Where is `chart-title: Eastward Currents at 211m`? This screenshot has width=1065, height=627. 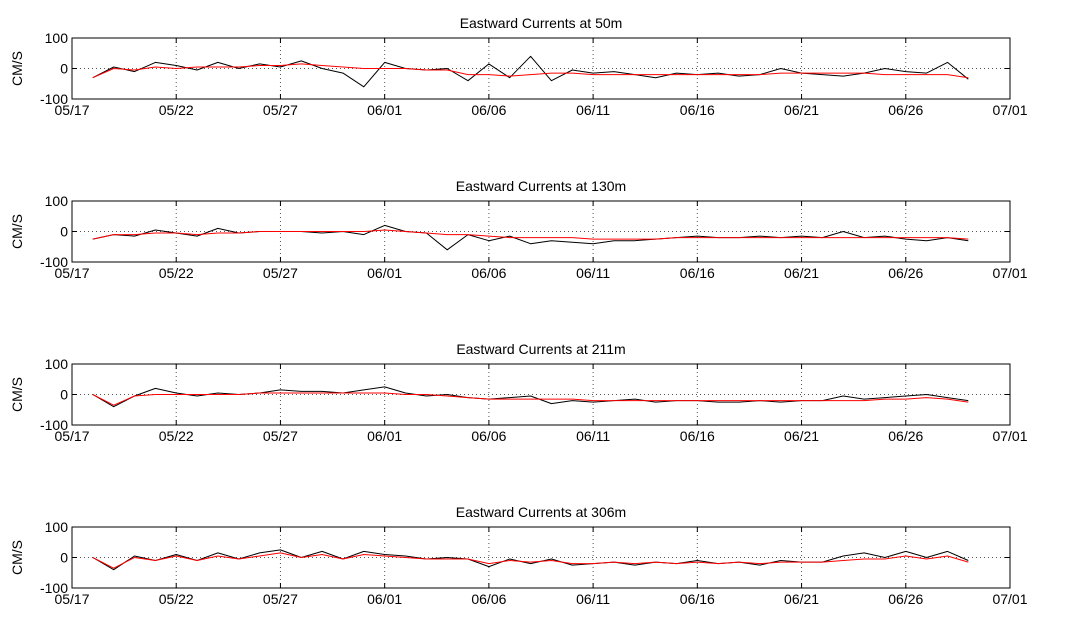 chart-title: Eastward Currents at 211m is located at coordinates (540, 349).